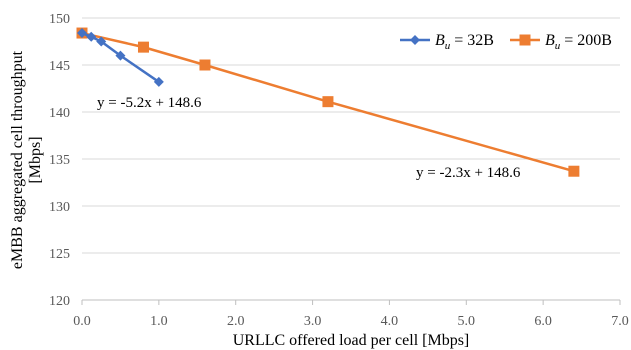  What do you see at coordinates (17, 159) in the screenshot?
I see `y-axis-title-line-1: eMBB aggregated cell throughput` at bounding box center [17, 159].